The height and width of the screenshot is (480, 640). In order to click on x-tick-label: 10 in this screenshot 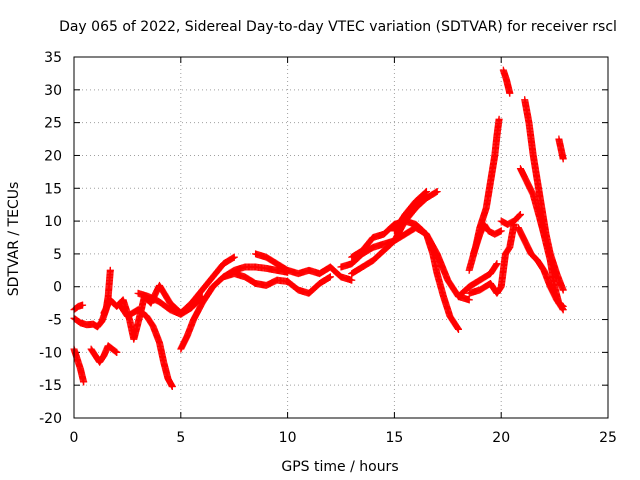, I will do `click(288, 438)`.